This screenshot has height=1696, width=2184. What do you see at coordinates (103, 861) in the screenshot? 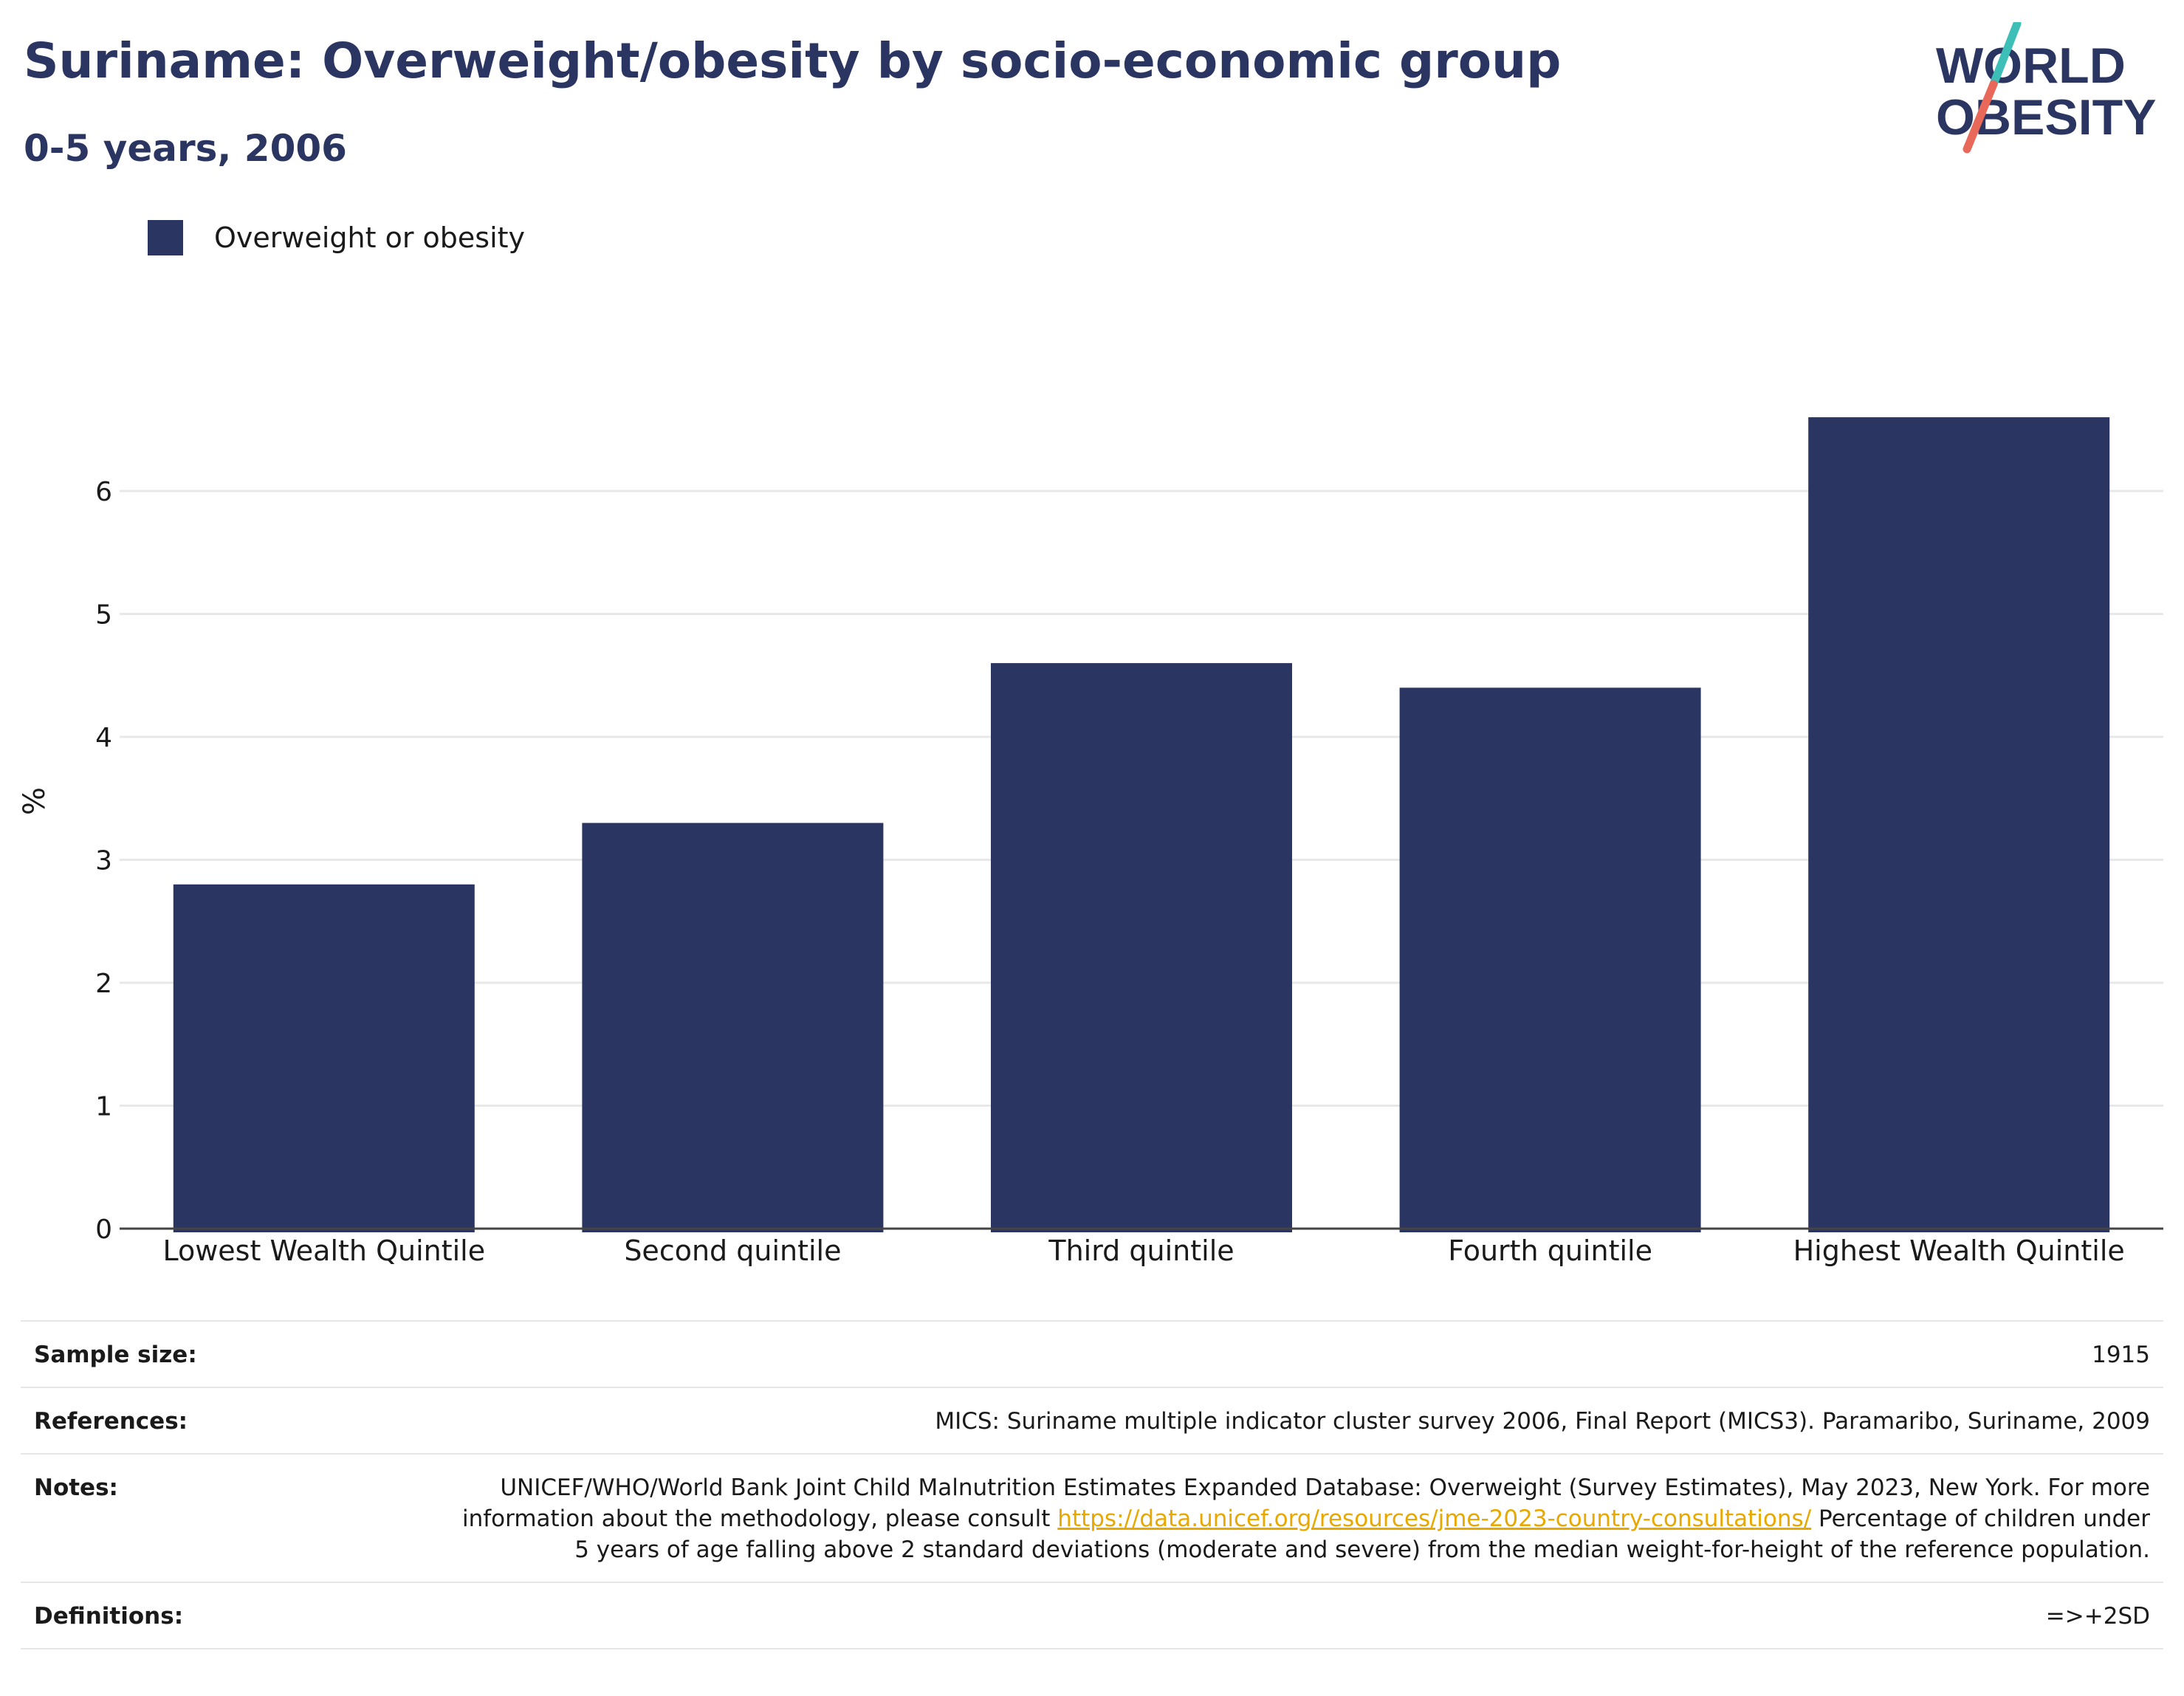
I see `y-tick-label: 3` at bounding box center [103, 861].